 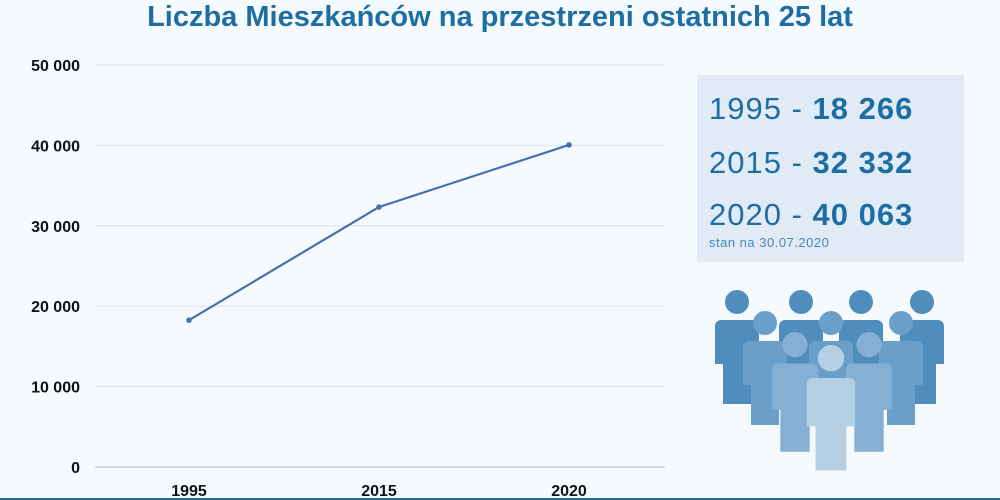 I want to click on stat-year: 2020, so click(x=745, y=214).